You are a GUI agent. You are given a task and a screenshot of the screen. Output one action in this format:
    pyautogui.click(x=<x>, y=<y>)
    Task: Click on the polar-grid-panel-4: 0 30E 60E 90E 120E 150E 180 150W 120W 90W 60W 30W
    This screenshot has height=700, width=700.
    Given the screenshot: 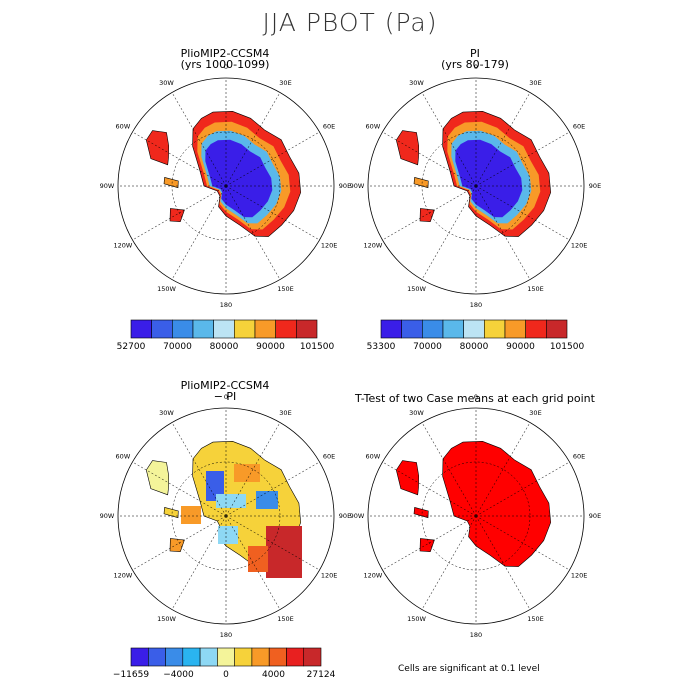 What is the action you would take?
    pyautogui.click(x=476, y=516)
    